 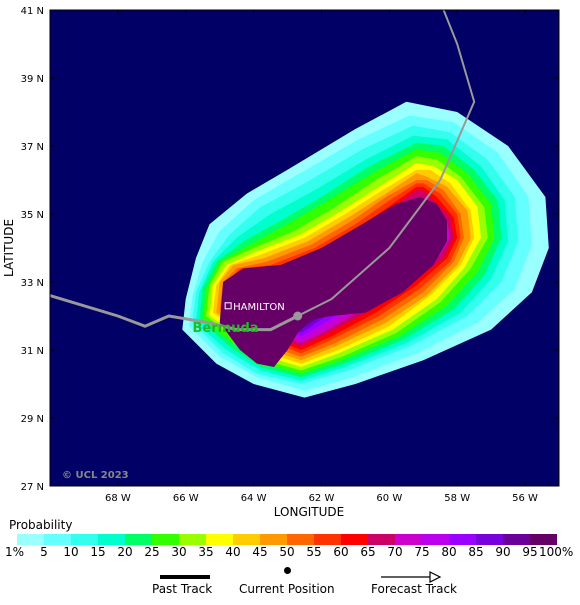 I want to click on colorbar-label: 20, so click(x=125, y=552).